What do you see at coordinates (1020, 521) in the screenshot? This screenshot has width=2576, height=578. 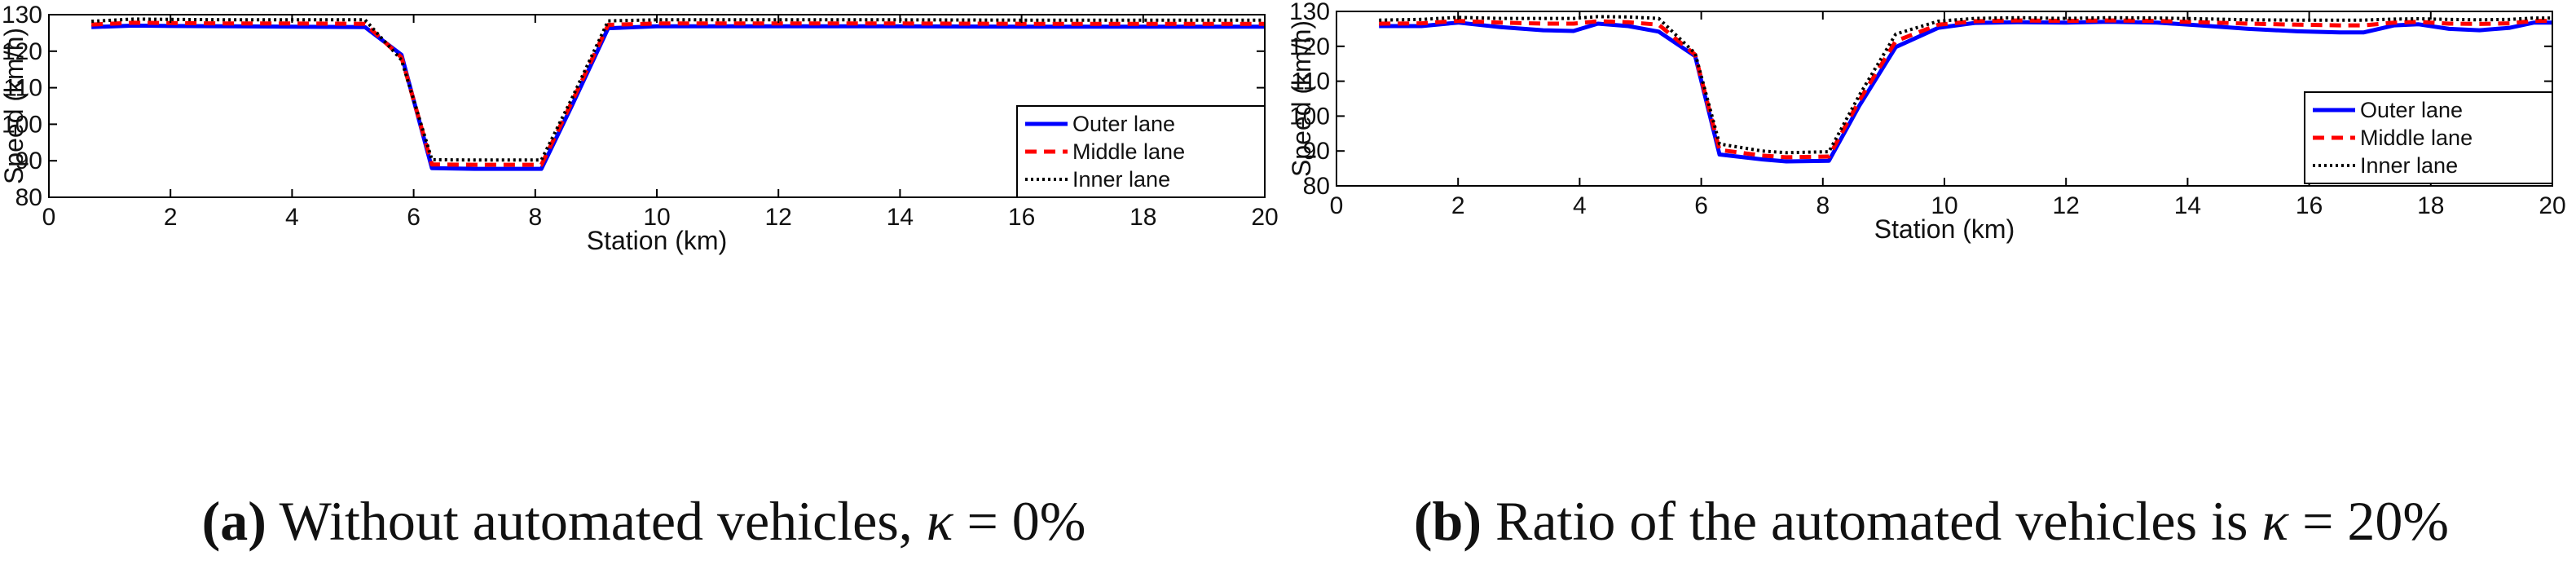 I see `caption-suffix-a: = 0%` at bounding box center [1020, 521].